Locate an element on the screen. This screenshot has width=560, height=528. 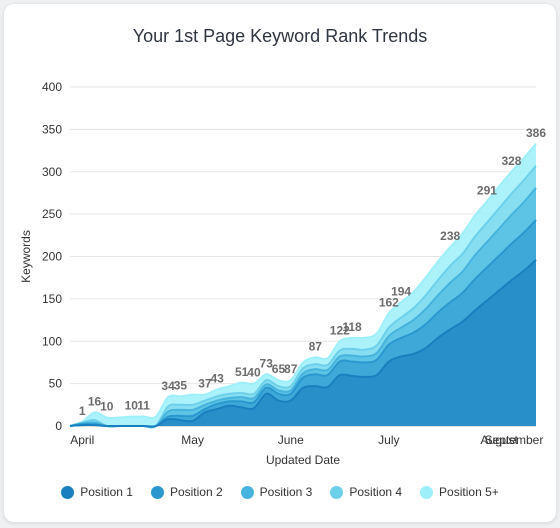
legend-item: Position 4 is located at coordinates (366, 492).